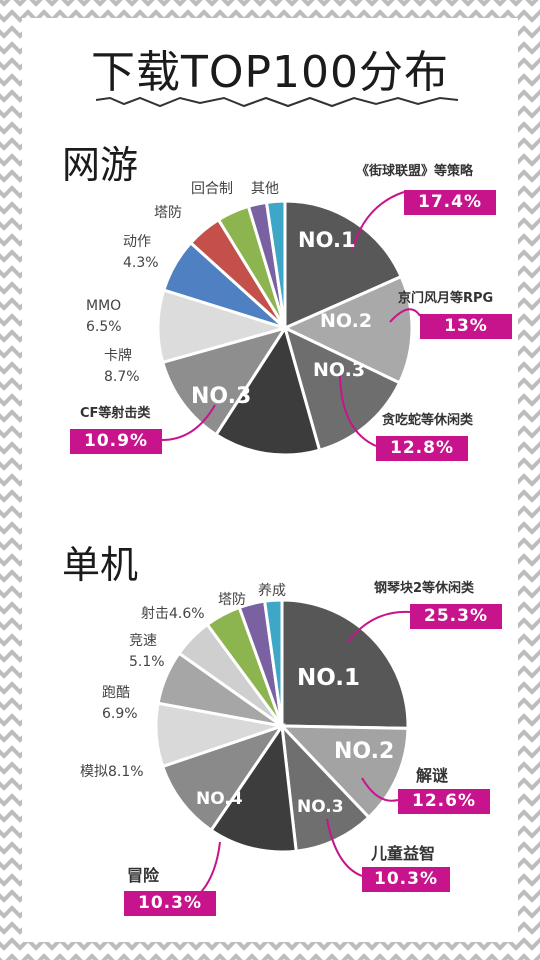 This screenshot has width=540, height=960. What do you see at coordinates (444, 801) in the screenshot?
I see `single-puzzle-value: 12.6%` at bounding box center [444, 801].